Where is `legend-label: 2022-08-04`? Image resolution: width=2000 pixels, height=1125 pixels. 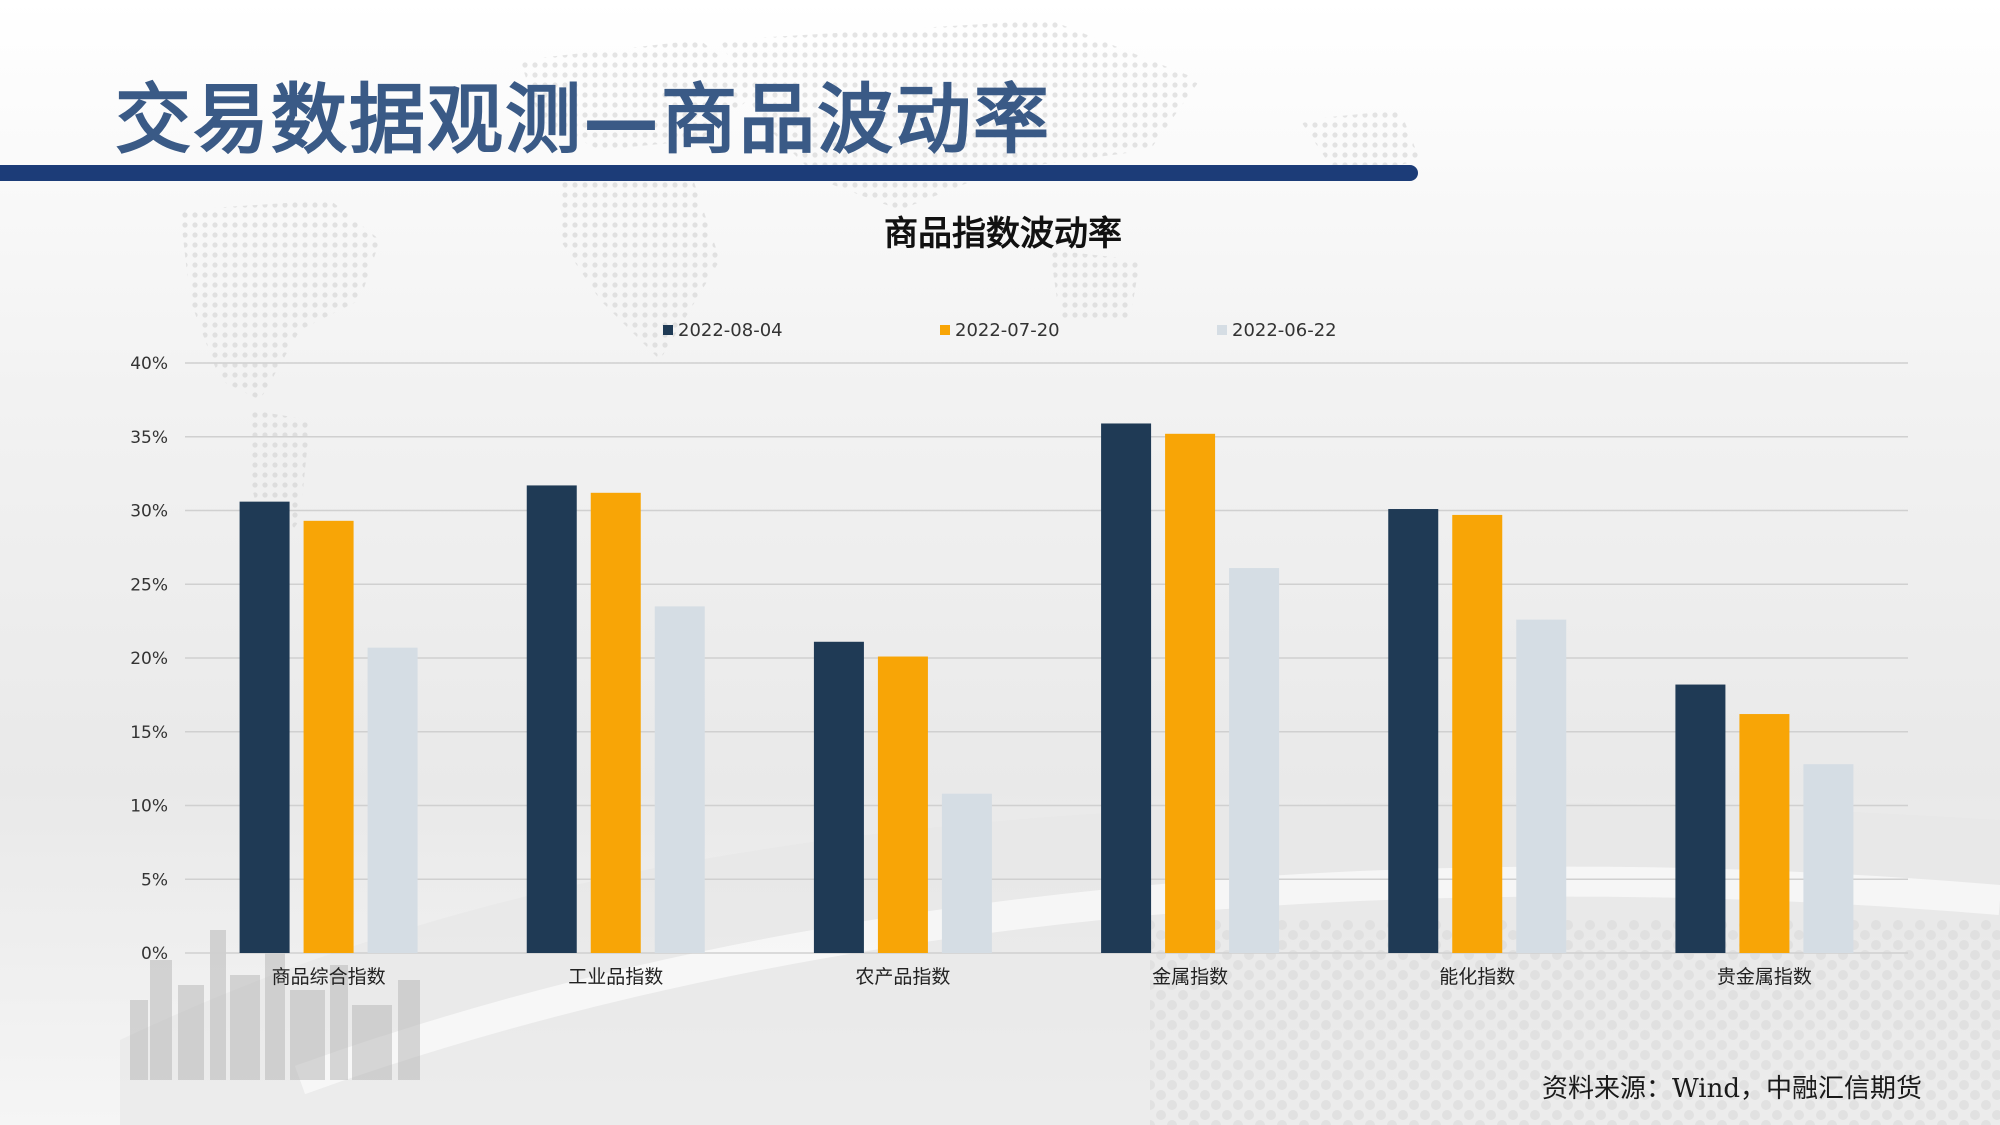
legend-label: 2022-08-04 is located at coordinates (730, 330).